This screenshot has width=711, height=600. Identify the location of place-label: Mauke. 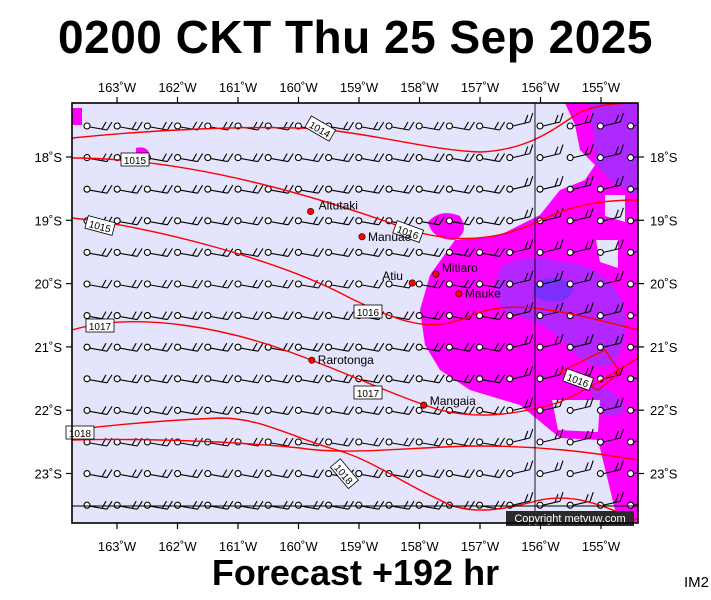
(483, 294).